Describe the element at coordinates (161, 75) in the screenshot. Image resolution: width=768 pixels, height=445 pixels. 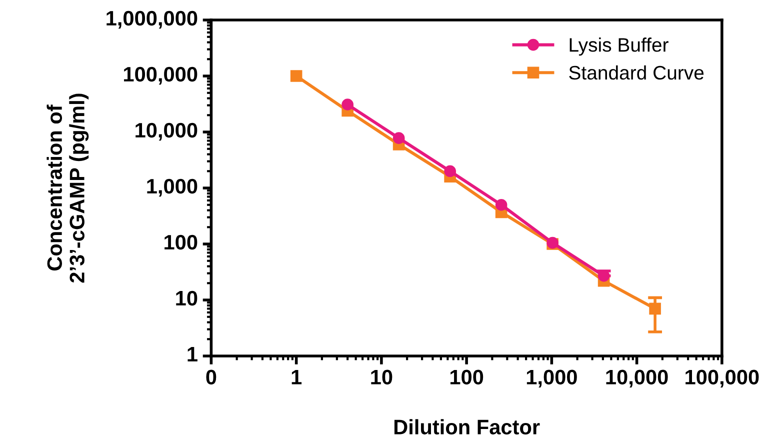
I see `y-tick-label: 100,000` at that location.